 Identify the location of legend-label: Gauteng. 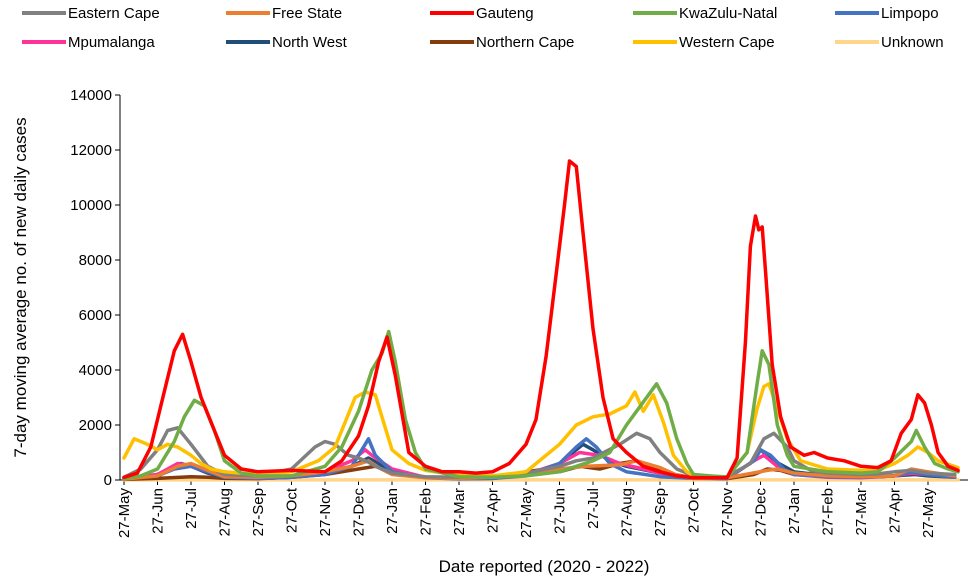
(505, 13).